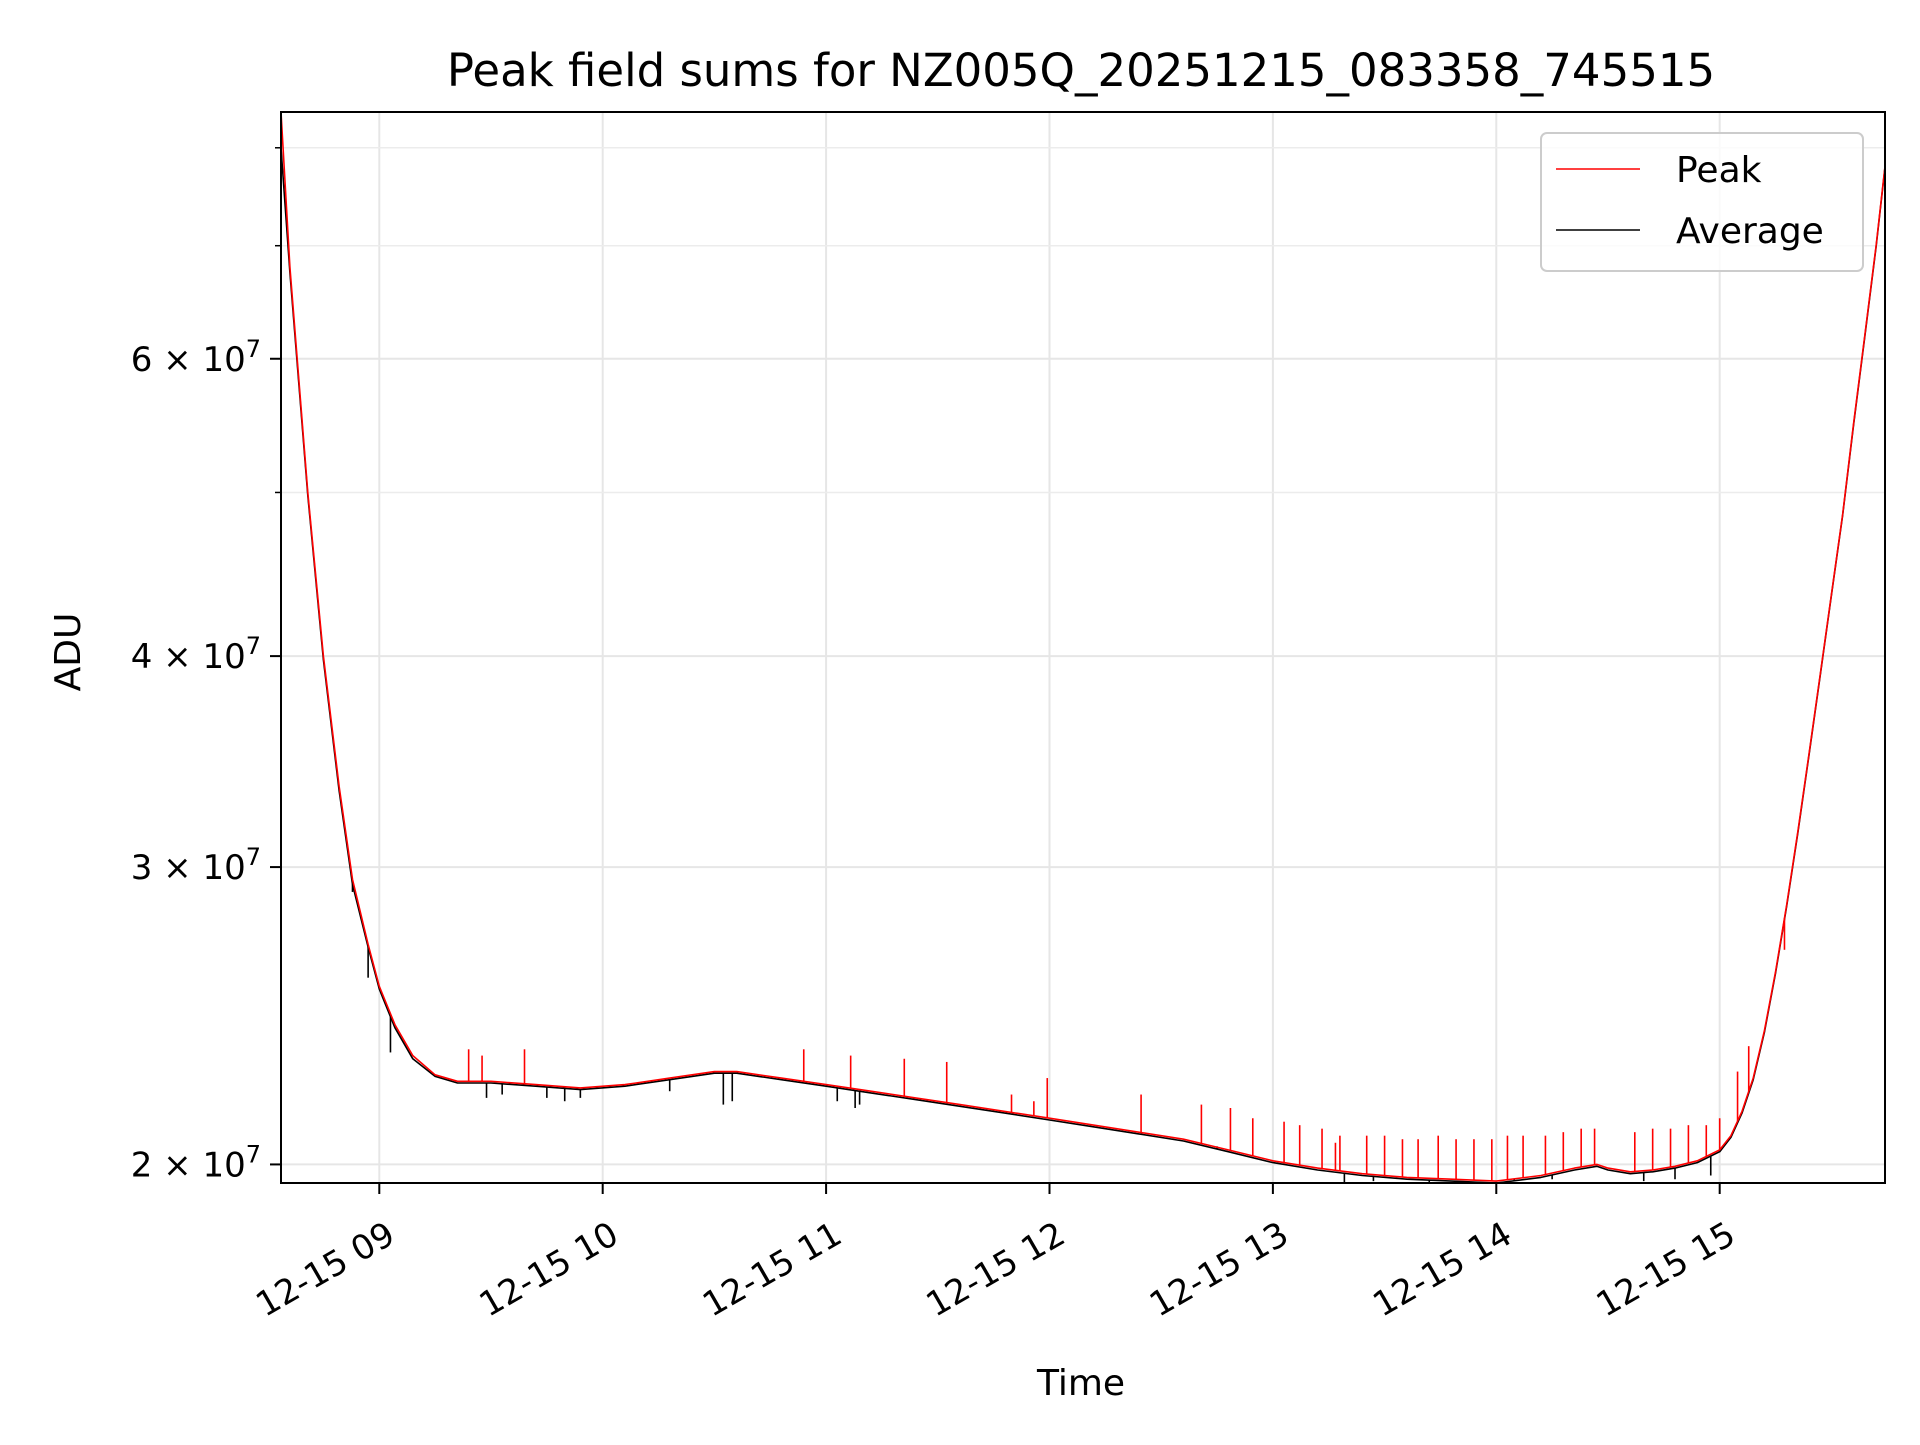 This screenshot has width=1920, height=1445. What do you see at coordinates (1719, 170) in the screenshot?
I see `legend-peak-label: Peak` at bounding box center [1719, 170].